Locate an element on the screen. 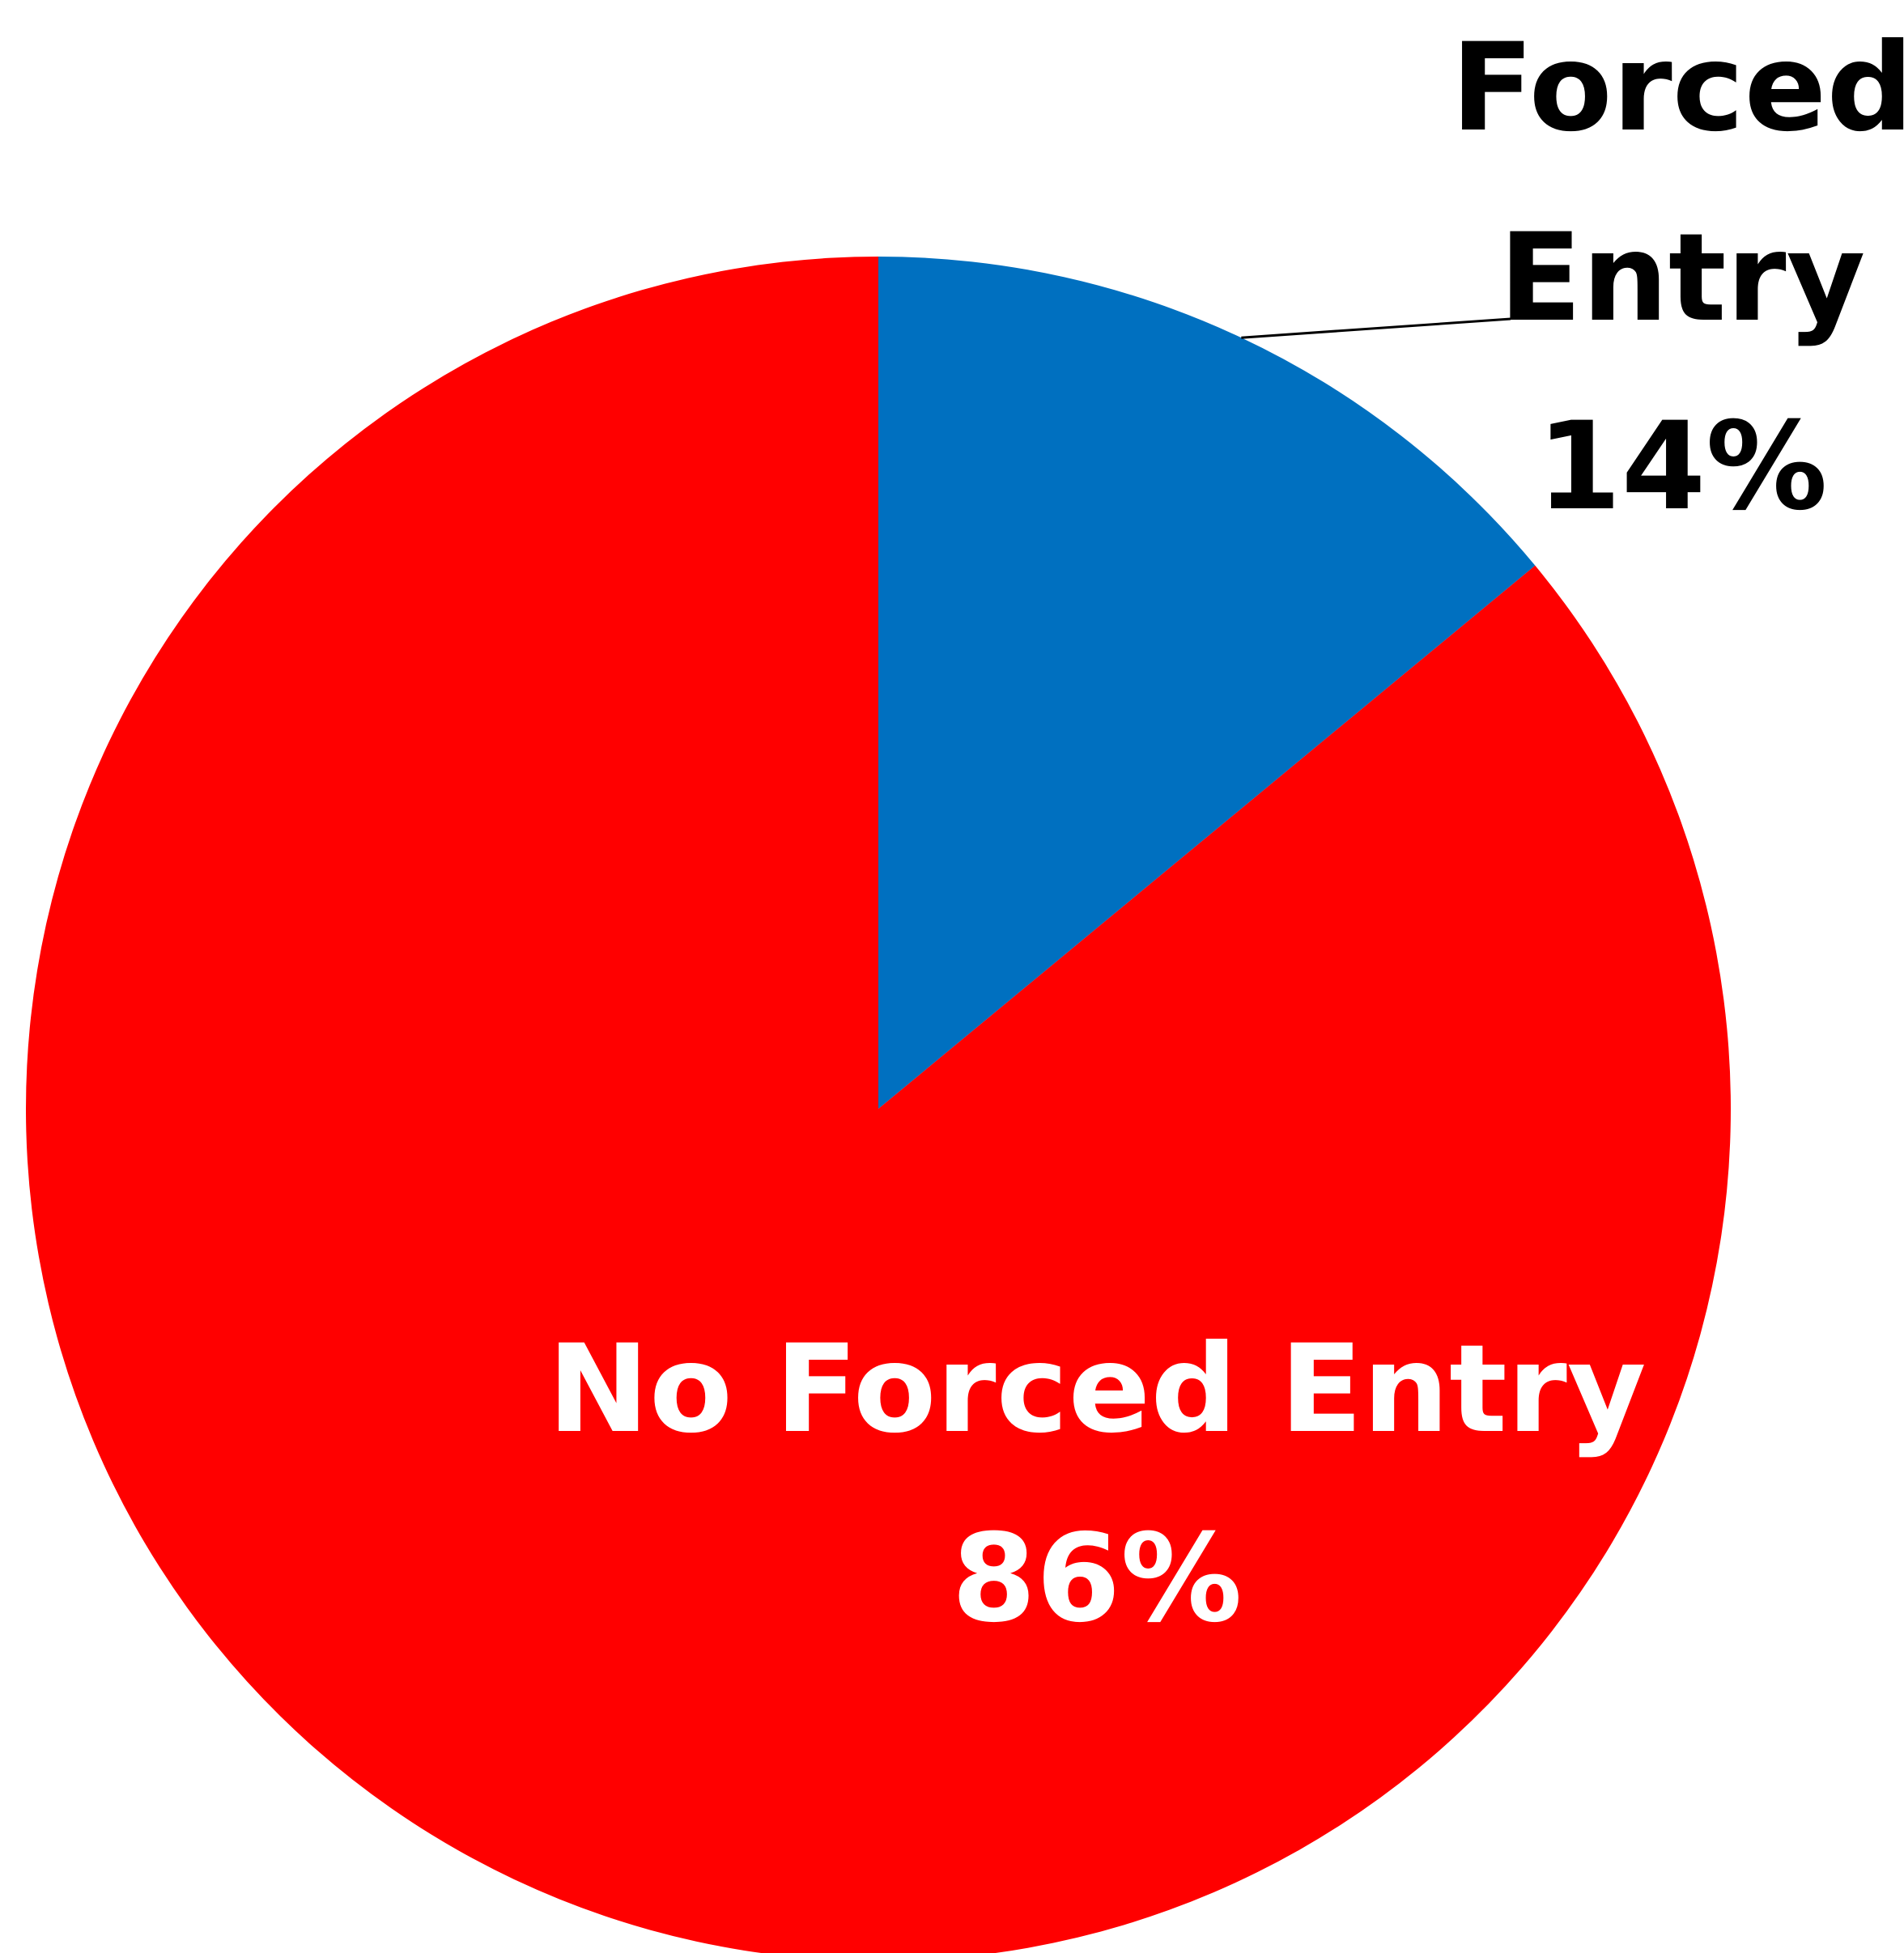 The width and height of the screenshot is (1904, 1953). leader-line-forced-entry is located at coordinates (1376, 328).